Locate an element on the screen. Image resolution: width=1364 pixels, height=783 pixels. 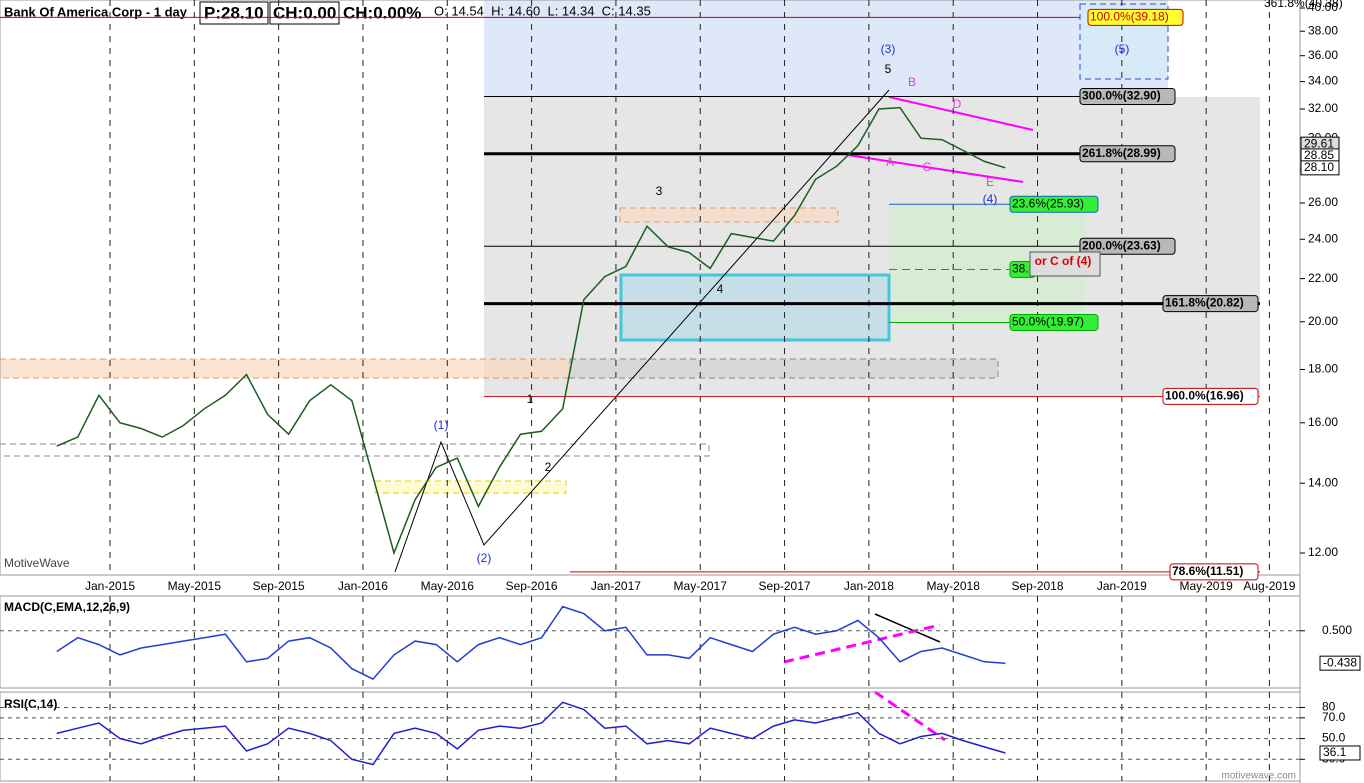
label-box is located at coordinates (1065, 264).